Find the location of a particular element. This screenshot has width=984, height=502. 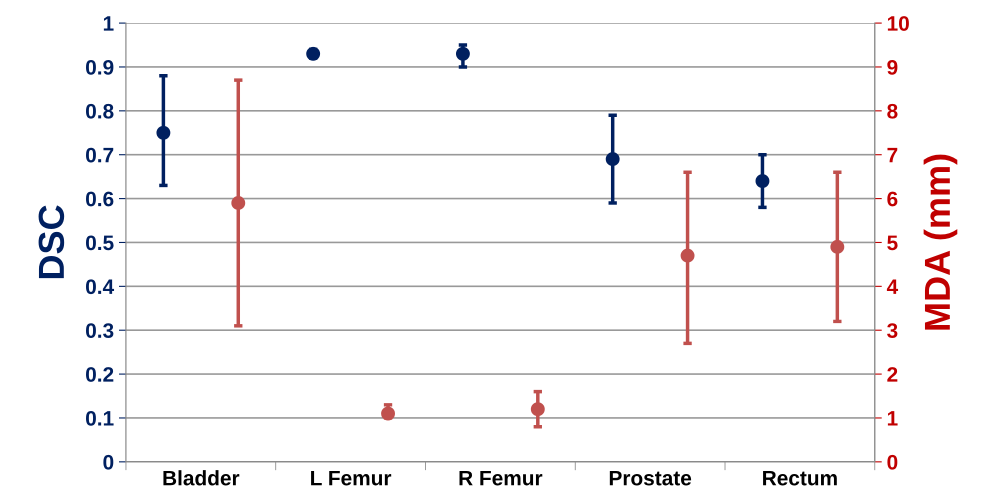

y2-tick-label: 6 is located at coordinates (892, 199).